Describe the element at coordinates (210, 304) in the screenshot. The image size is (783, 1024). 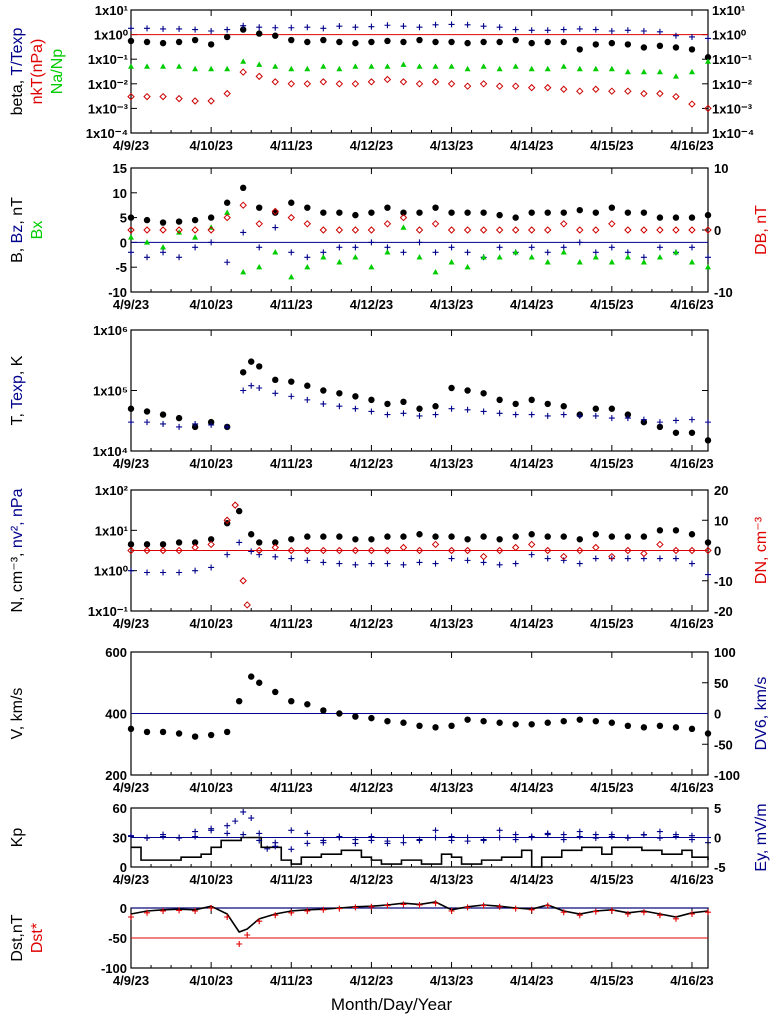
I see `p2-xtick-label: 4/10/23` at that location.